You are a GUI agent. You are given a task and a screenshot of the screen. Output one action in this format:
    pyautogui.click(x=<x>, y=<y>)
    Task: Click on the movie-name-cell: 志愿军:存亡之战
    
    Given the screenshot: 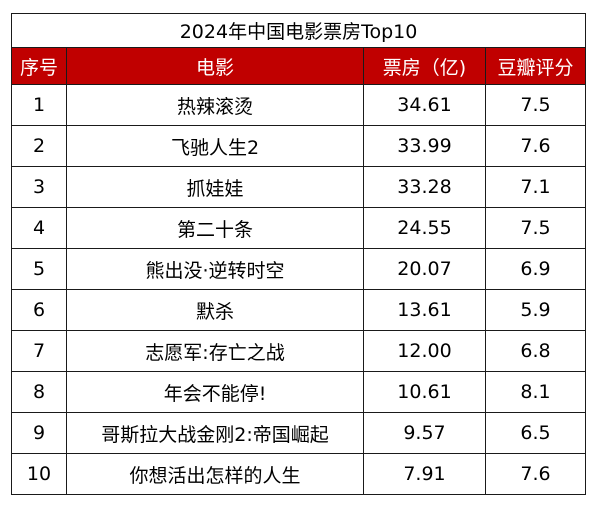 What is the action you would take?
    pyautogui.click(x=215, y=351)
    